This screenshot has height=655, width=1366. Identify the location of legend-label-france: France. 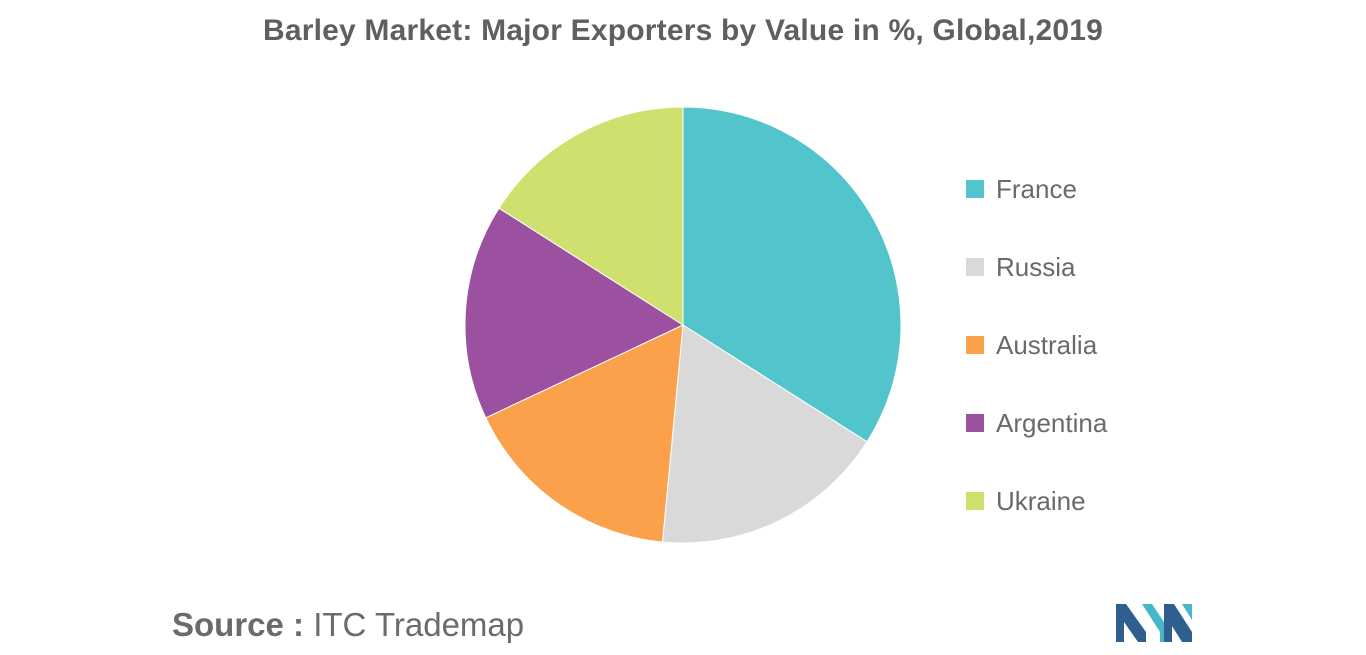
(1036, 188).